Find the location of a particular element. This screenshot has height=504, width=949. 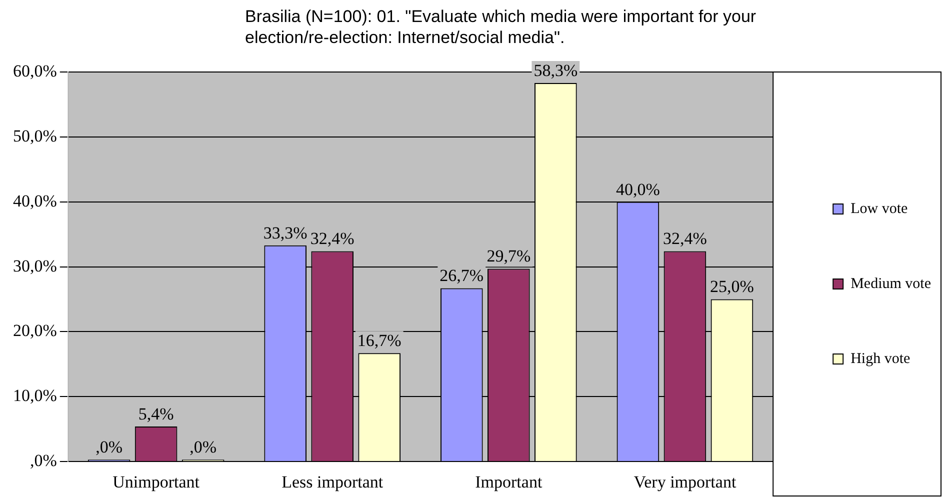

y-tick-label: 50,0% is located at coordinates (34, 136).